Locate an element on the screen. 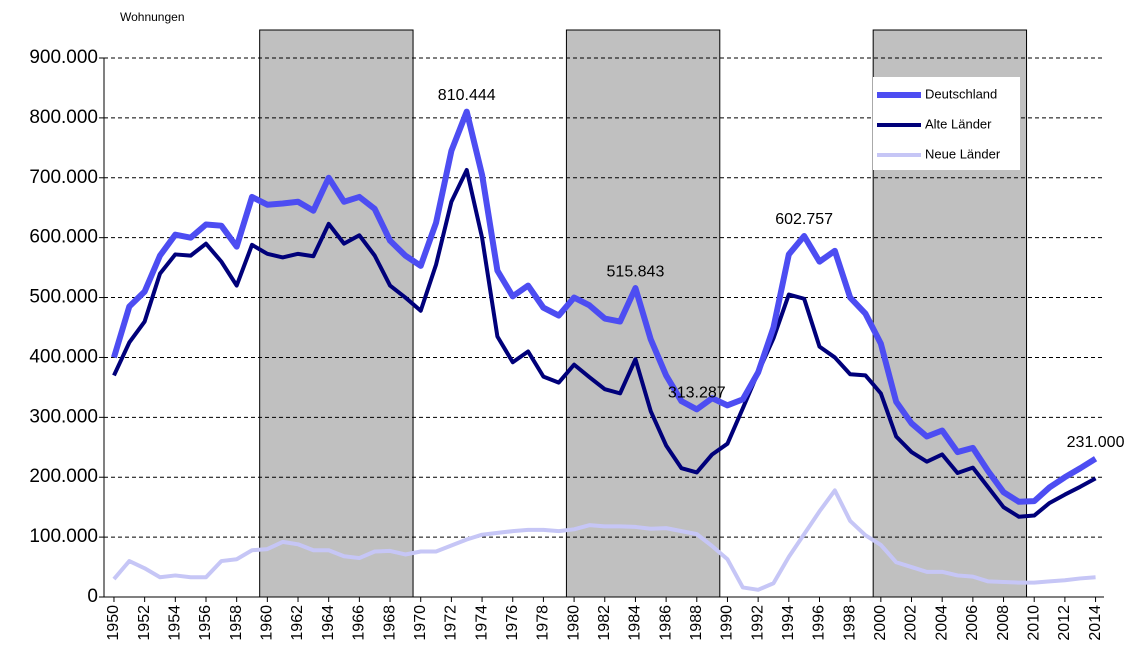  x-tick-label: 1954 is located at coordinates (175, 623).